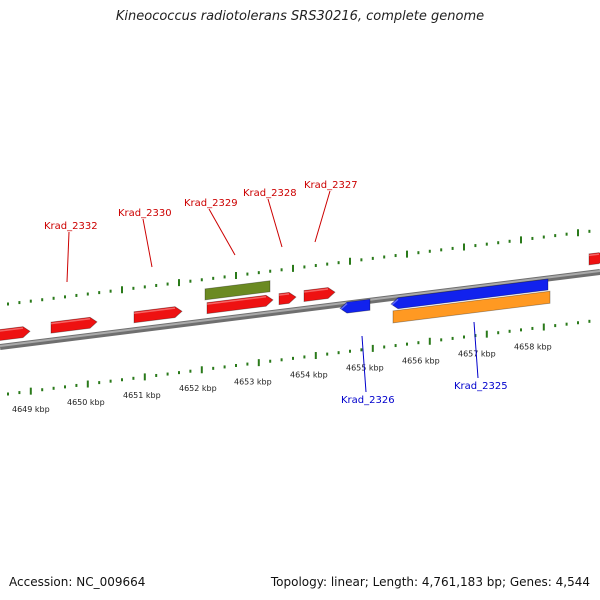 The image size is (600, 600). I want to click on kbp-tick-label: 4649 kbp, so click(31, 409).